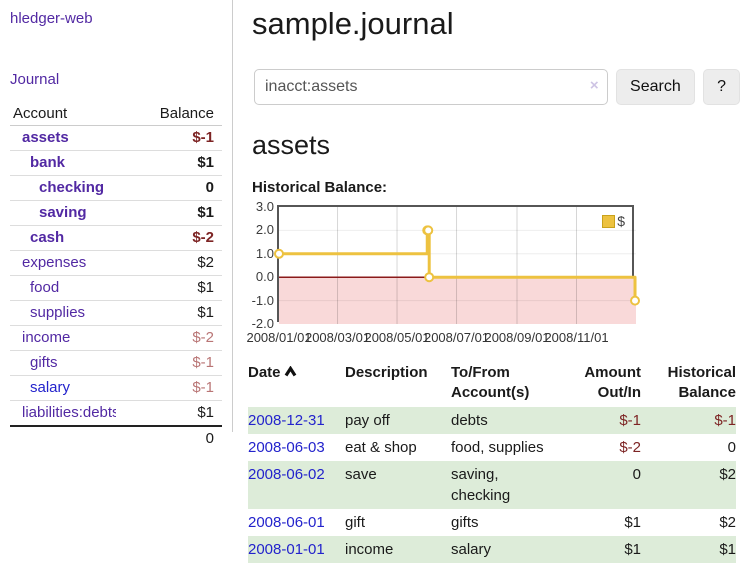 This screenshot has height=582, width=742. I want to click on table-row: checking 0, so click(116, 188).